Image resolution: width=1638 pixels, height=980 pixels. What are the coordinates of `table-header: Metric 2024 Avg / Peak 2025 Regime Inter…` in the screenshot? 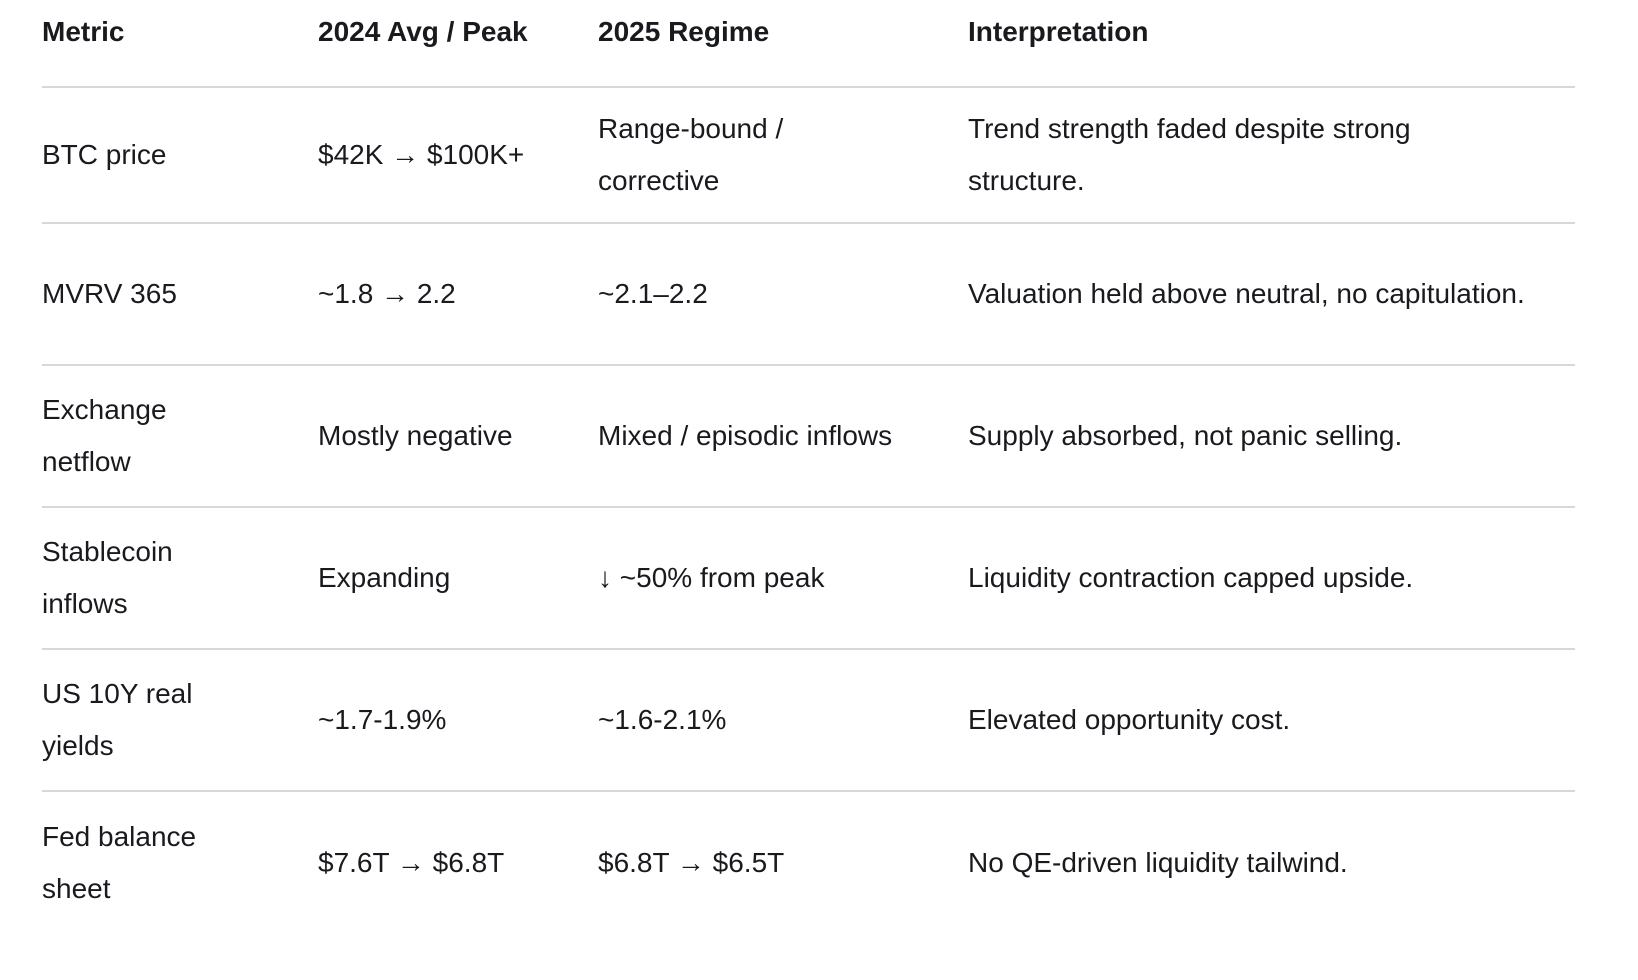 It's located at (808, 44).